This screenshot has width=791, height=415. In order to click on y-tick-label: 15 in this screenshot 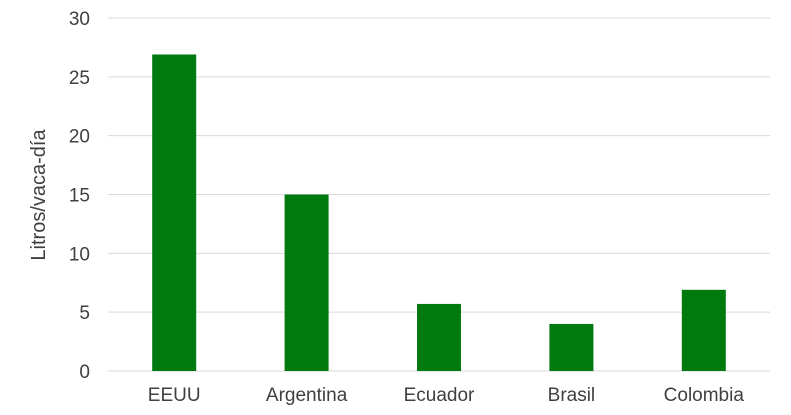, I will do `click(79, 196)`.